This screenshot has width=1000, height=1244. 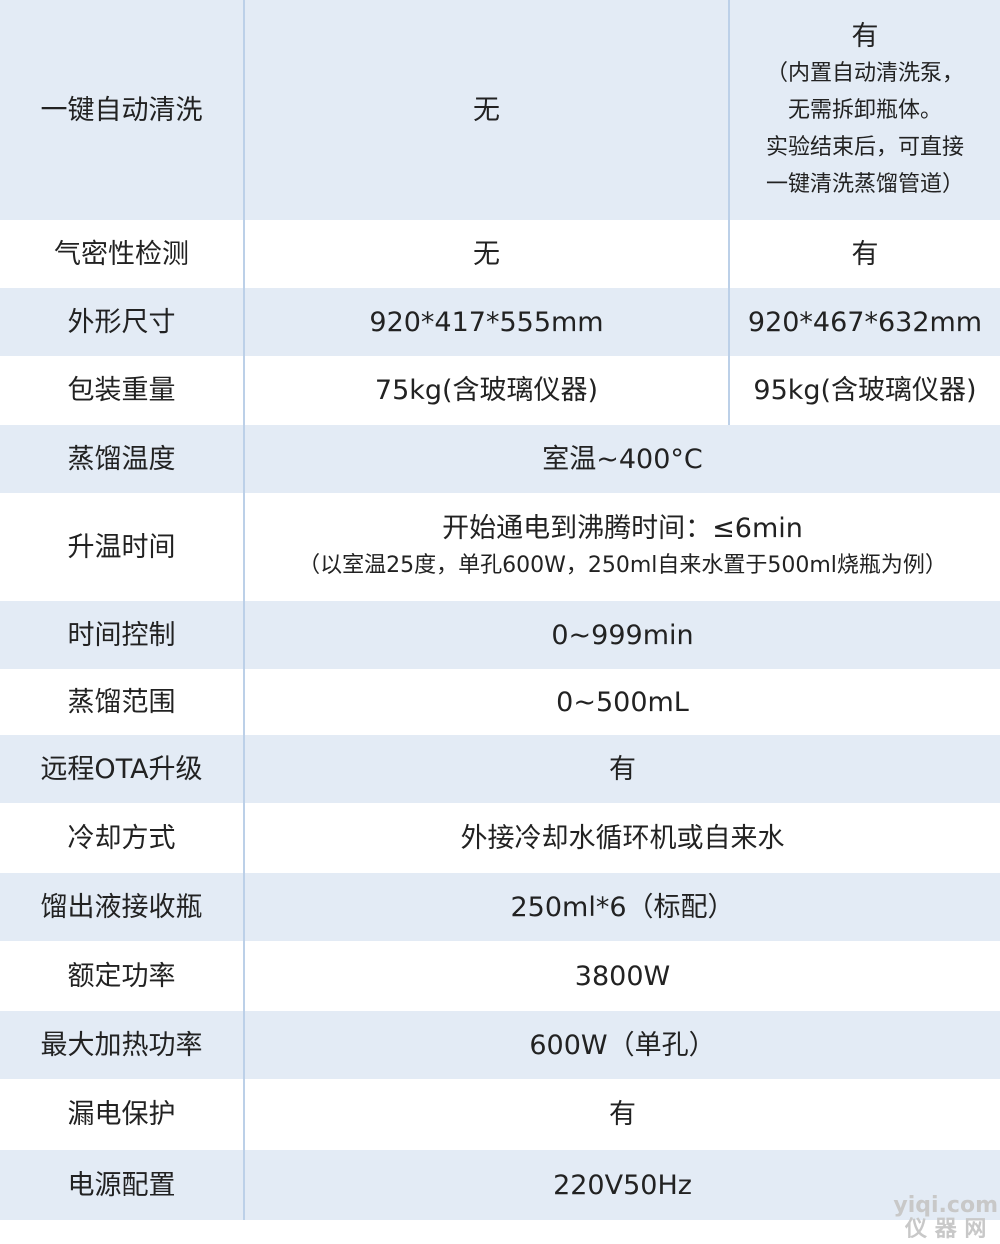 I want to click on value-text: 0~999min, so click(x=622, y=635).